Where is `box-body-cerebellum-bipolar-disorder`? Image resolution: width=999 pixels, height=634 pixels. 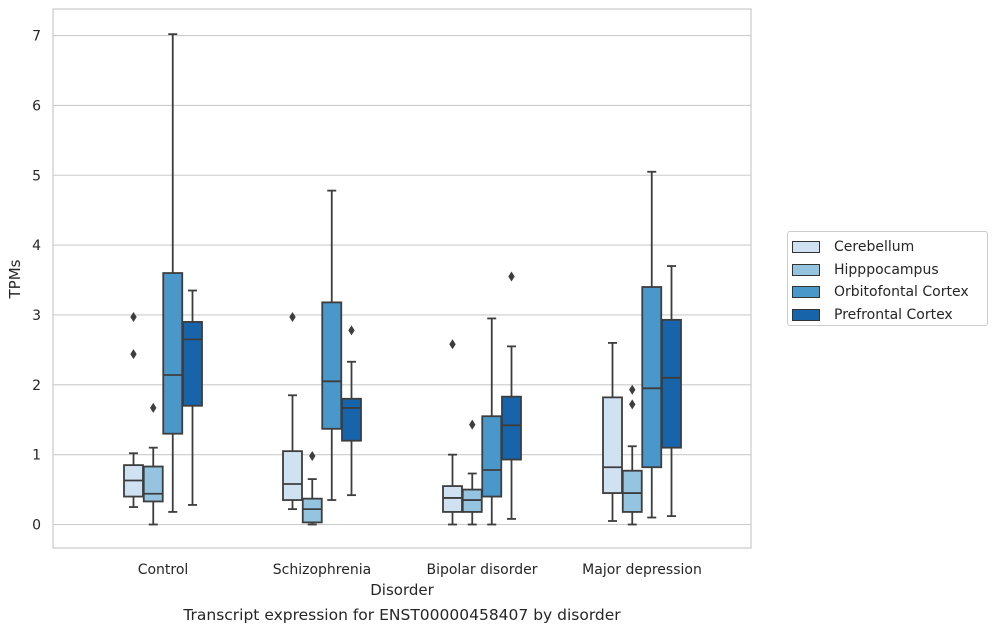 box-body-cerebellum-bipolar-disorder is located at coordinates (452, 499).